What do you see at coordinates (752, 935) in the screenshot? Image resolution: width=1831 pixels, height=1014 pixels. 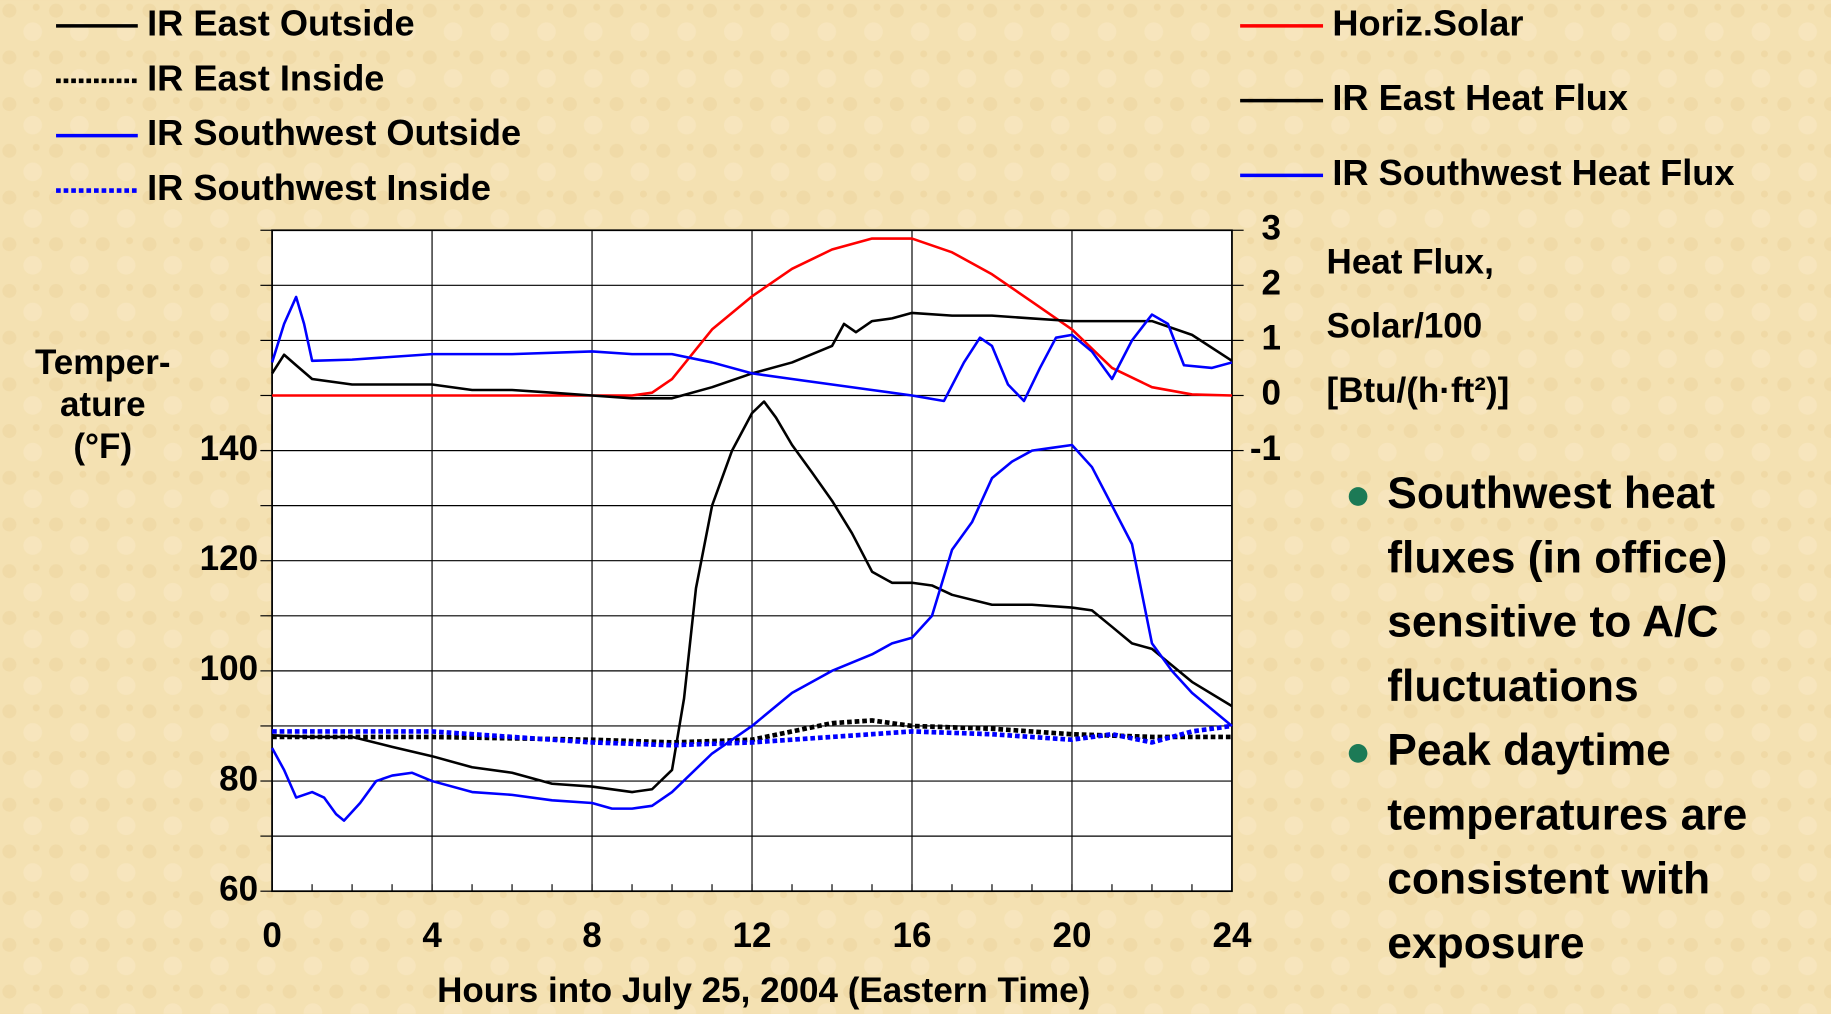 I see `x-tick-label: 12` at bounding box center [752, 935].